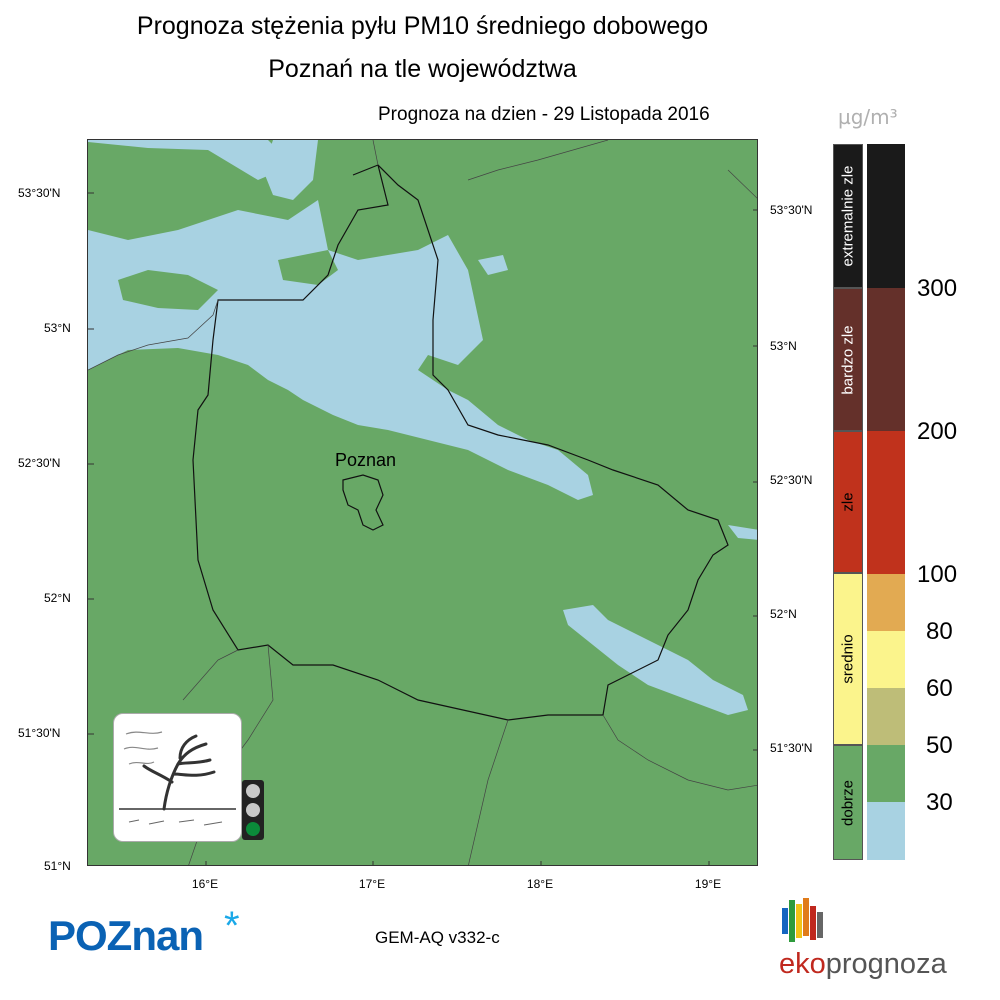 The image size is (1000, 1000). What do you see at coordinates (544, 114) in the screenshot?
I see `forecast-date: Prognoza na dzien - 29 Listopada 2016` at bounding box center [544, 114].